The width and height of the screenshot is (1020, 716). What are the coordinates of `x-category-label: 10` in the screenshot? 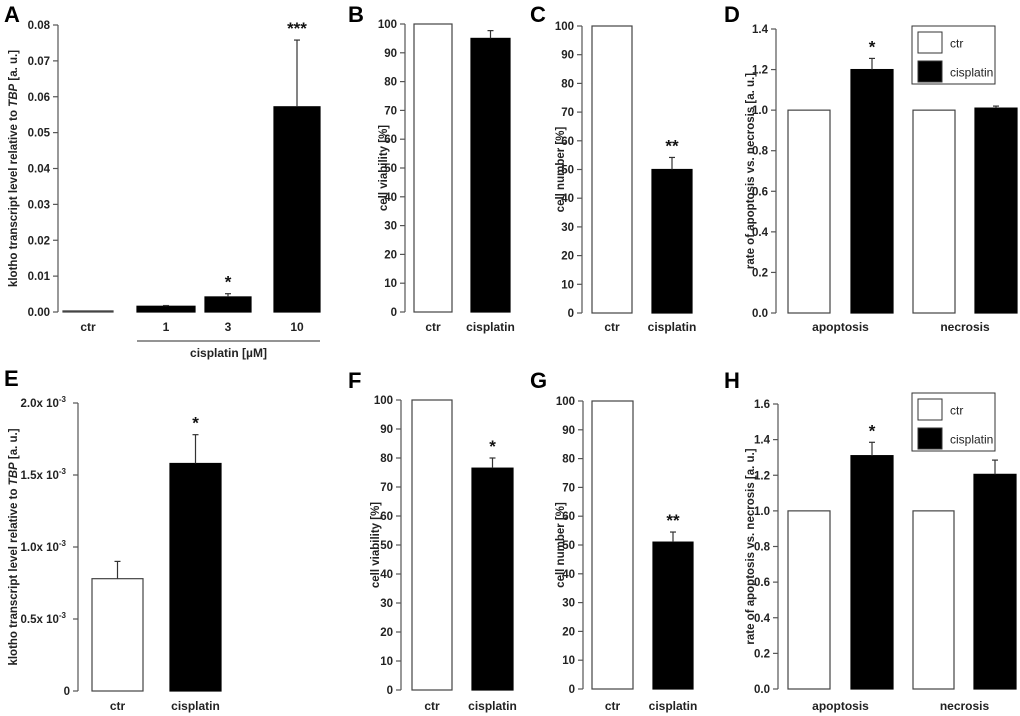 It's located at (297, 327).